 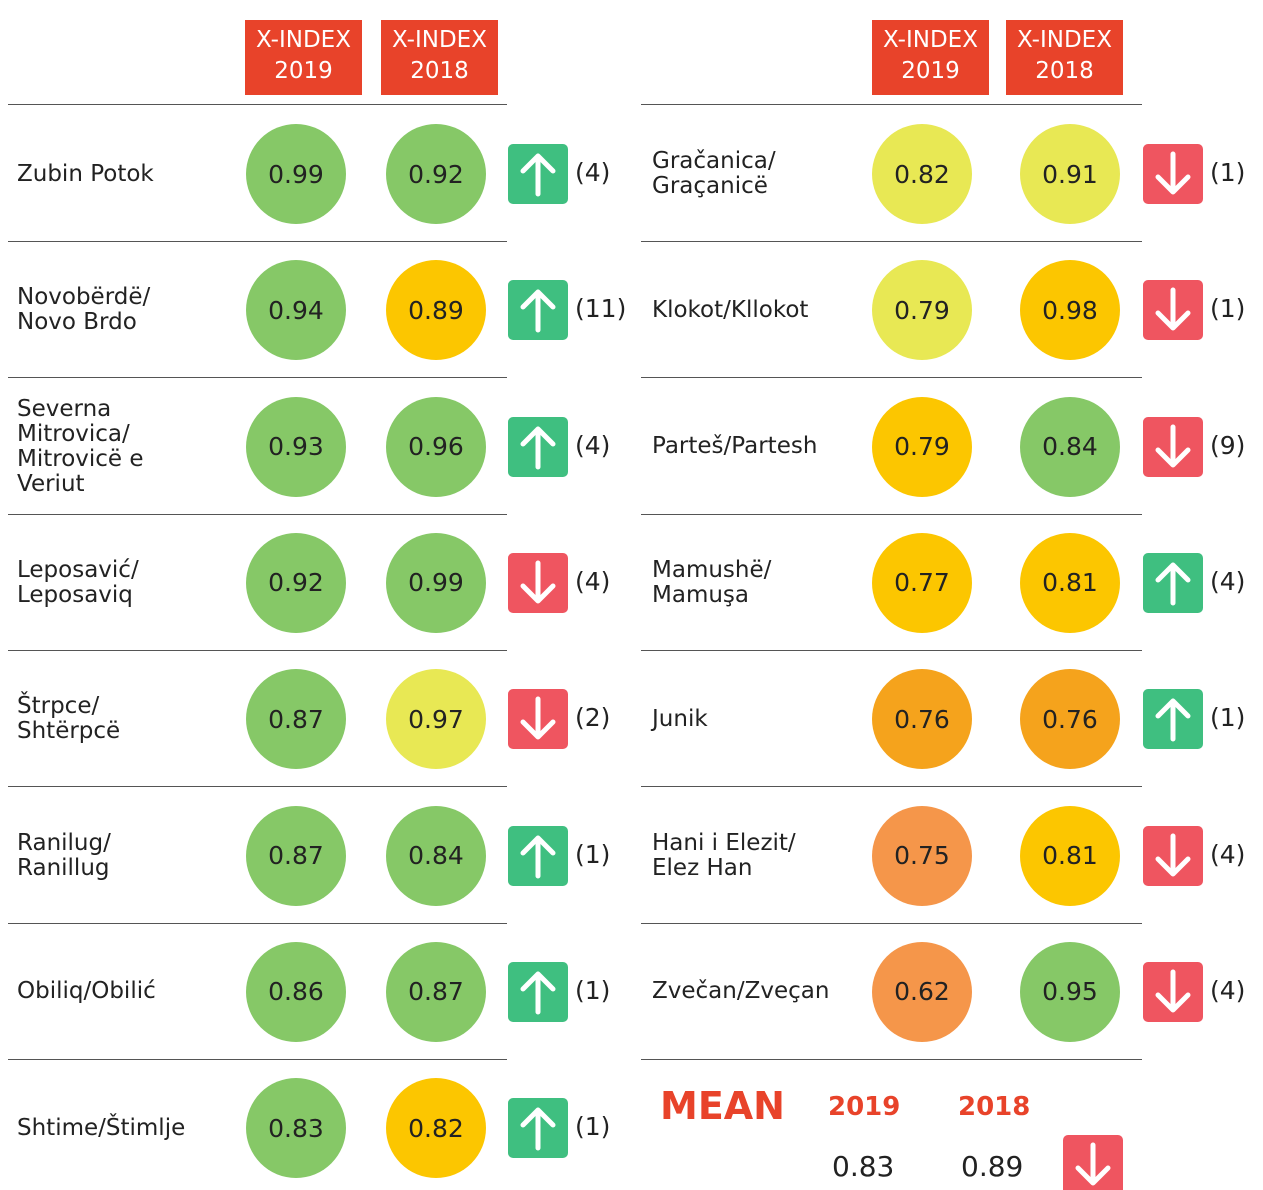 I want to click on rank-change: (9), so click(x=1228, y=445).